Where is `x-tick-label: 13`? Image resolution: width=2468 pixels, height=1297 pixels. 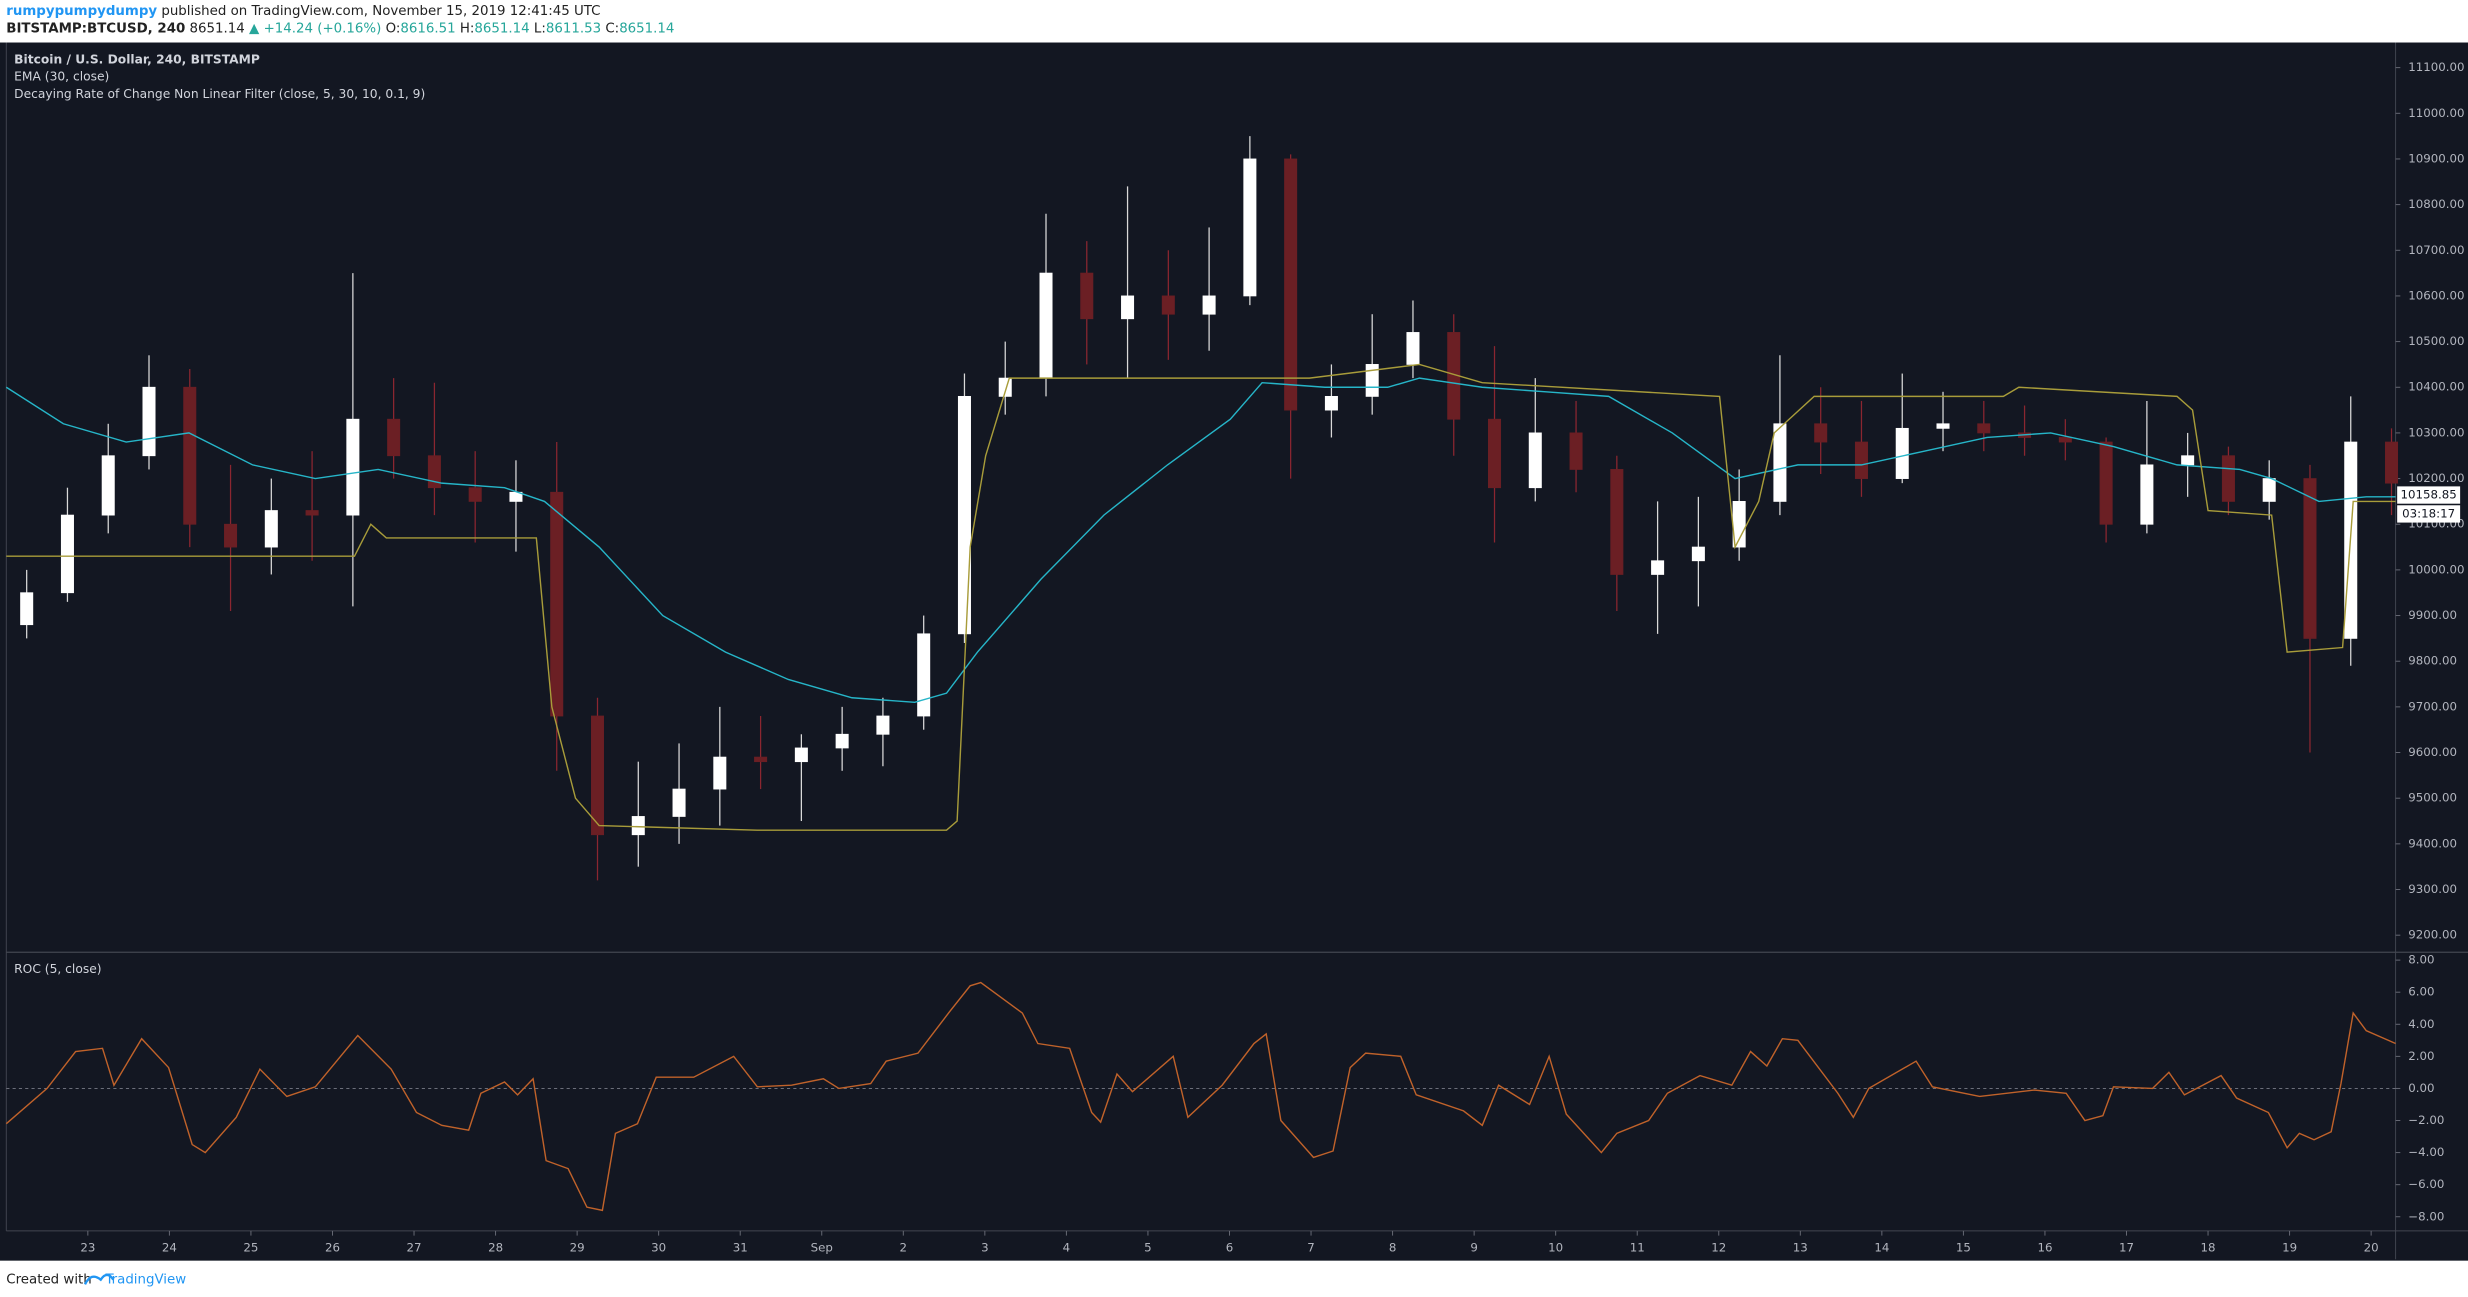 x-tick-label: 13 is located at coordinates (1800, 1248).